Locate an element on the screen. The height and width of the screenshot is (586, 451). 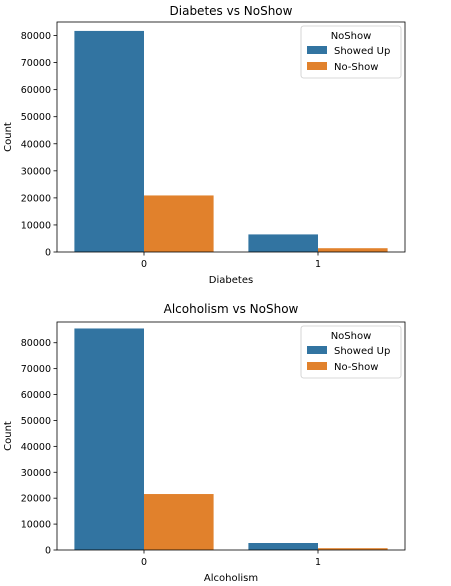
chart-title: Alcoholism vs NoShow is located at coordinates (231, 309).